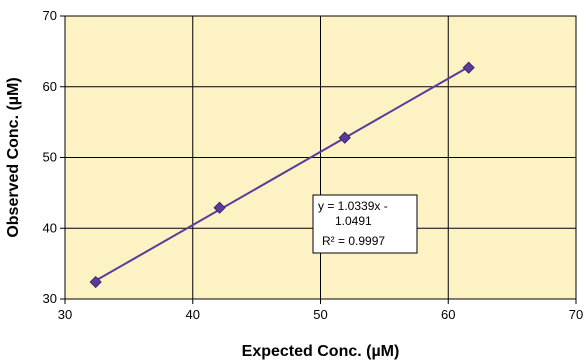 The height and width of the screenshot is (363, 587). Describe the element at coordinates (321, 351) in the screenshot. I see `x-axis-title: Expected Conc. (µM)` at that location.